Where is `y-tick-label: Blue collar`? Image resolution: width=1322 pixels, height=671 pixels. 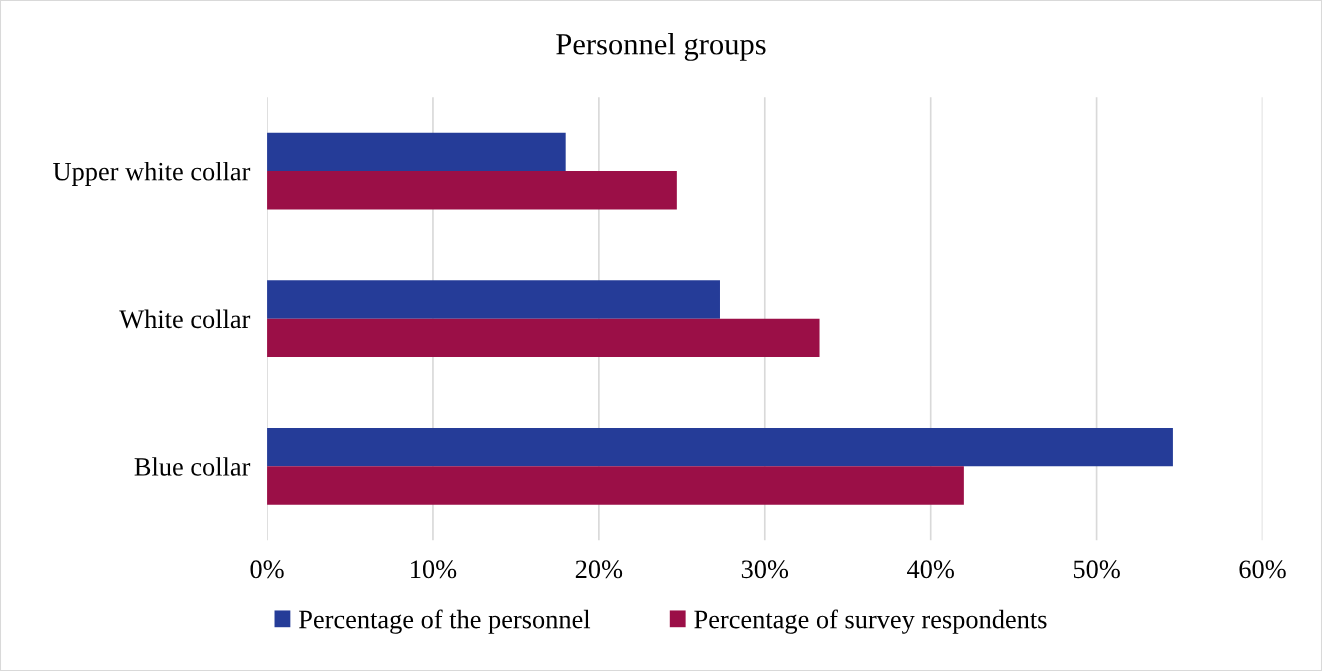 y-tick-label: Blue collar is located at coordinates (192, 466).